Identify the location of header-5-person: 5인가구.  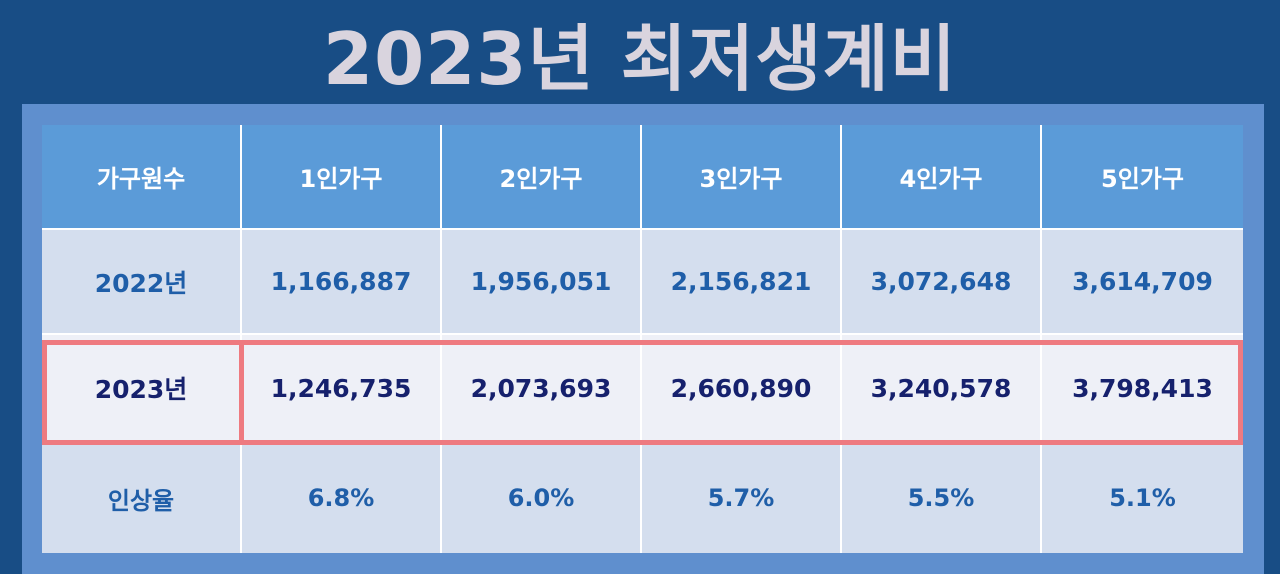
(1142, 177).